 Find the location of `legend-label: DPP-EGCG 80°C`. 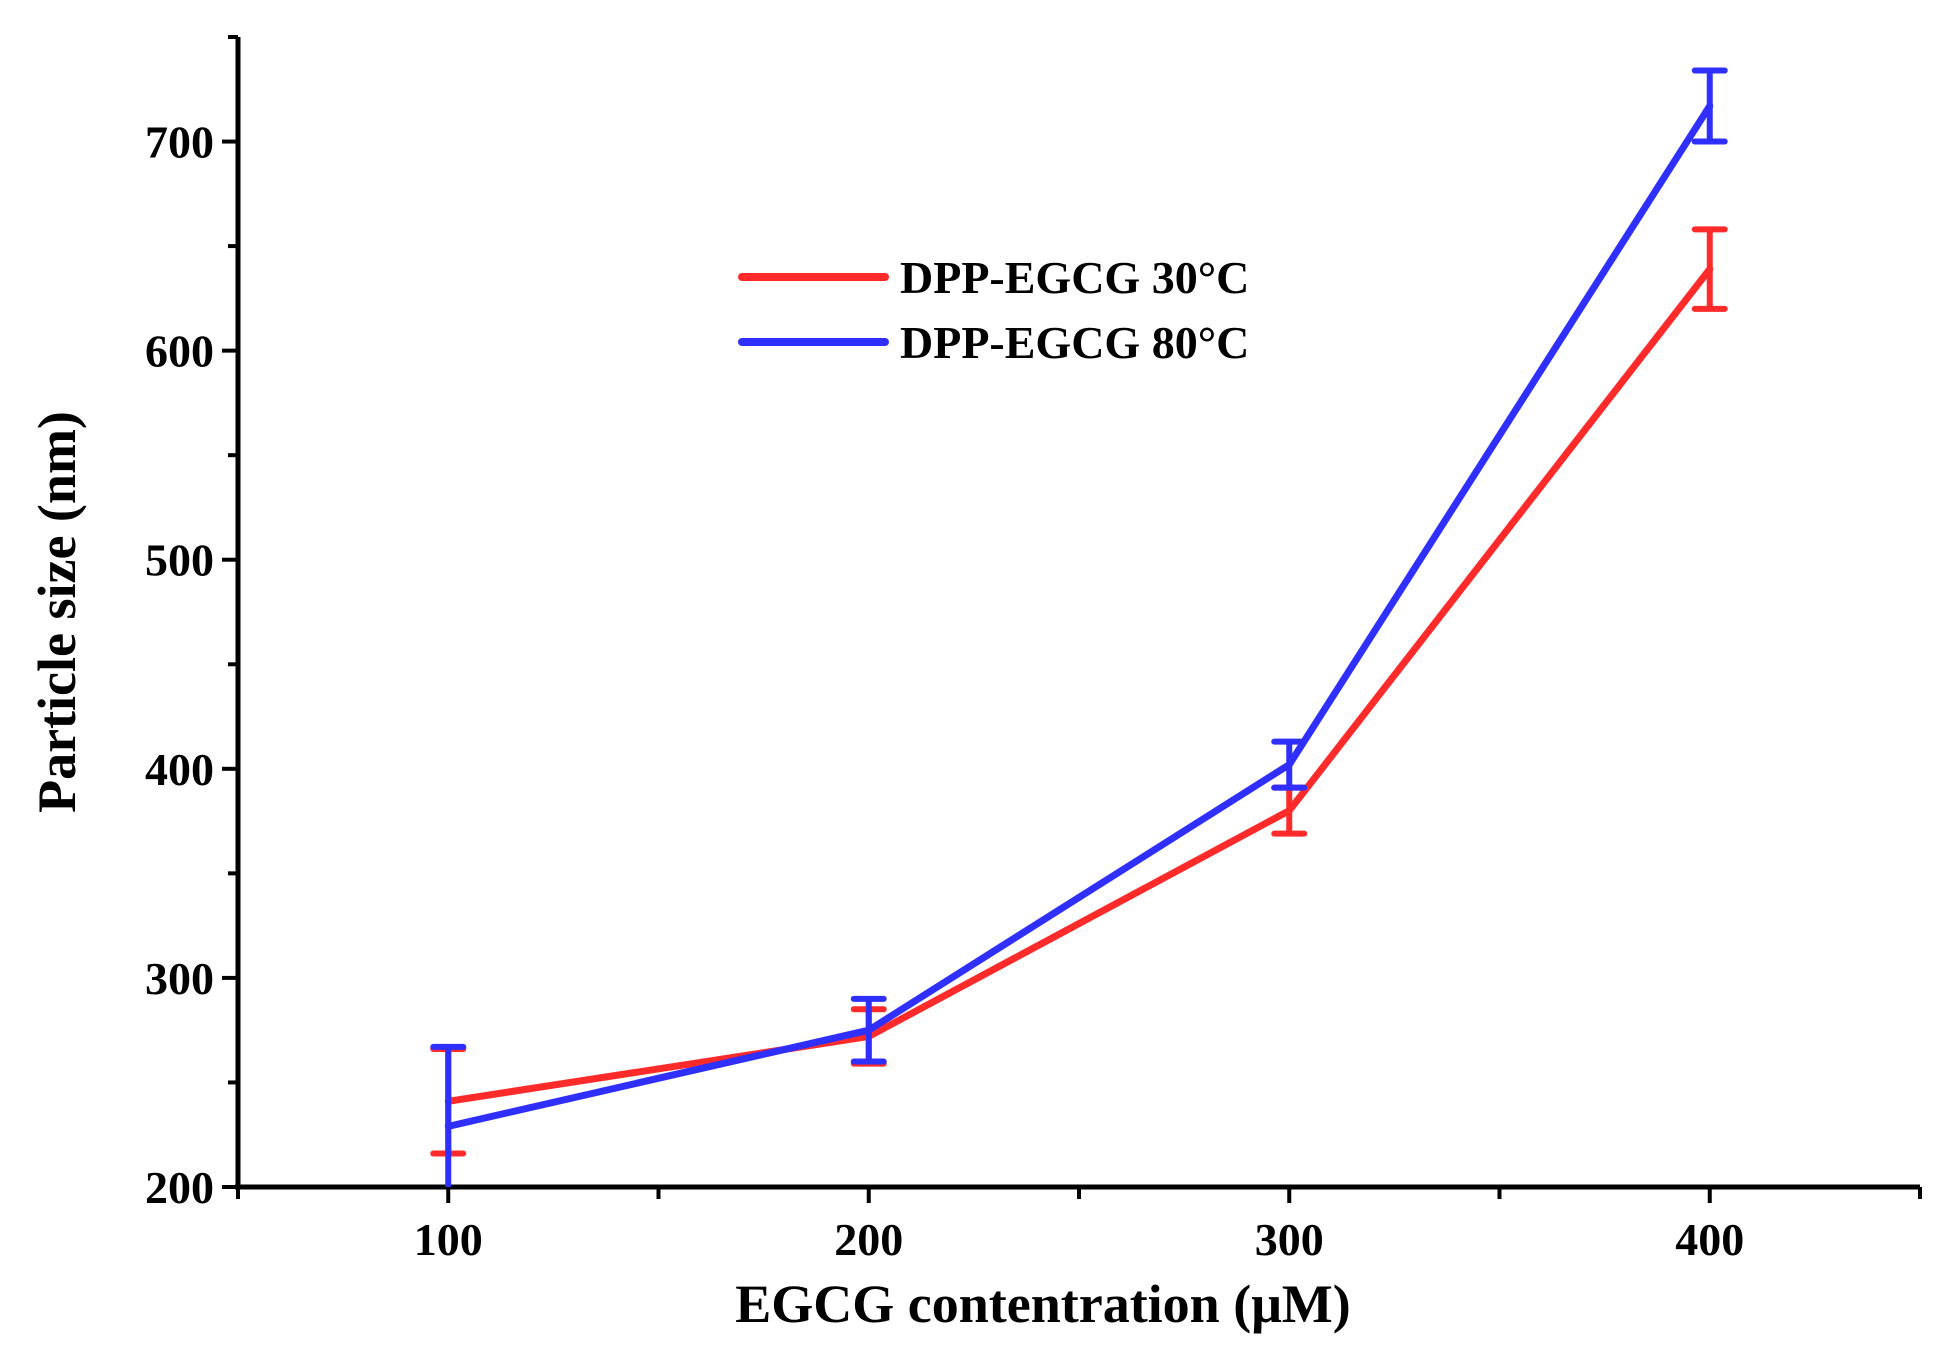

legend-label: DPP-EGCG 80°C is located at coordinates (1074, 342).